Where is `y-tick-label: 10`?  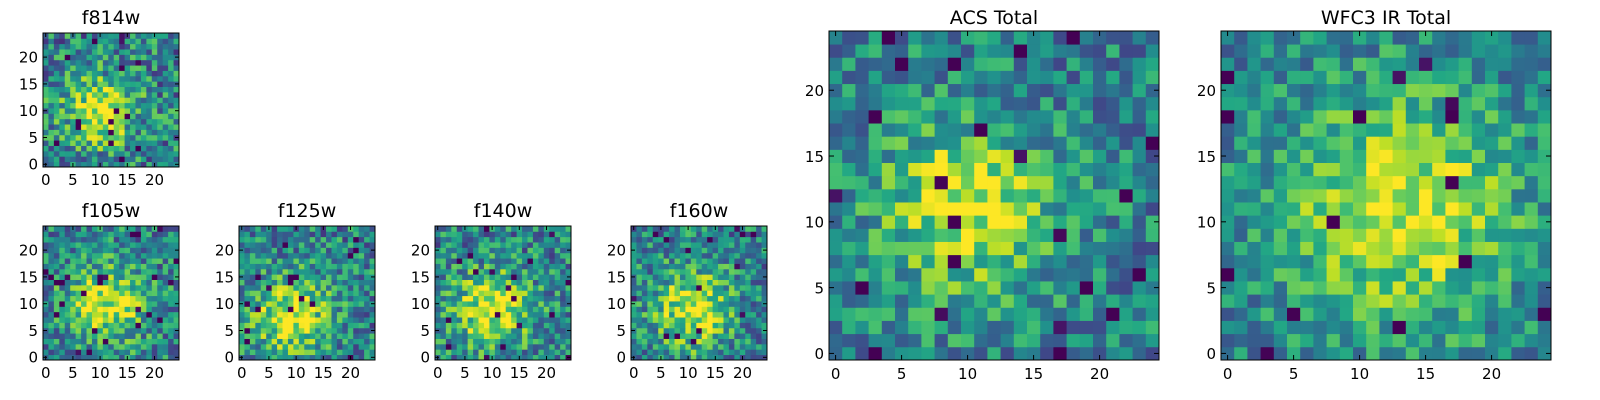
y-tick-label: 10 is located at coordinates (28, 111).